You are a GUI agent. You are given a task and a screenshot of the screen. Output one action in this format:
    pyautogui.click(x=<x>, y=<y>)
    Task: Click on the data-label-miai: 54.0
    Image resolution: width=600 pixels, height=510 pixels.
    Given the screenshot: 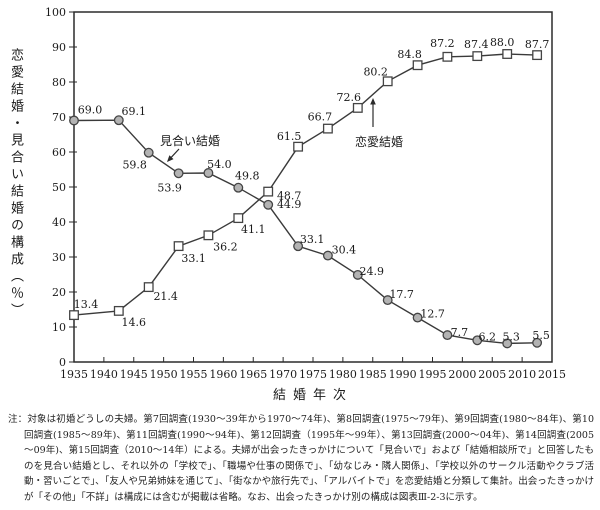 What is the action you would take?
    pyautogui.click(x=219, y=164)
    